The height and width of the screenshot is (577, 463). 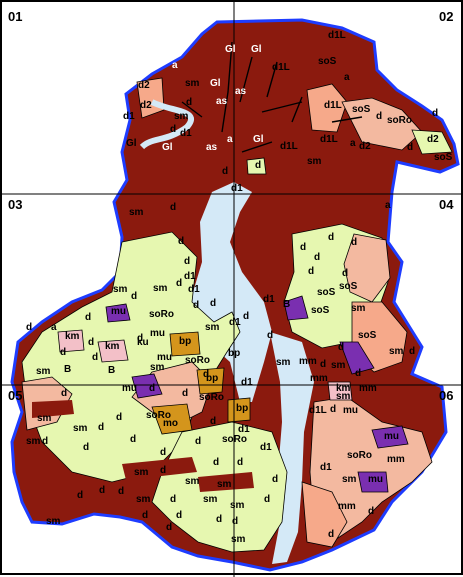 I want to click on band-sm-centre, so click(x=226, y=482).